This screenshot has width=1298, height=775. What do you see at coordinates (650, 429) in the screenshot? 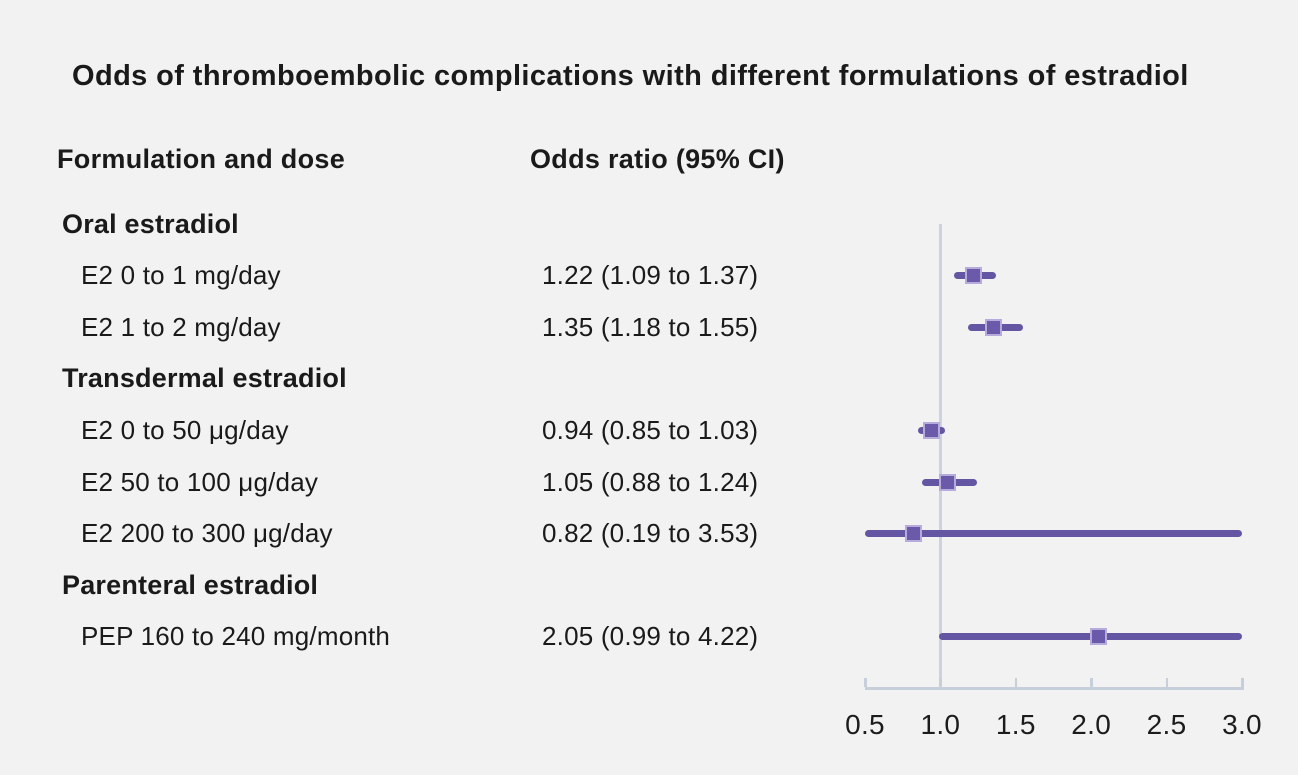
I see `row-value: 0.94 (0.85 to 1.03)` at bounding box center [650, 429].